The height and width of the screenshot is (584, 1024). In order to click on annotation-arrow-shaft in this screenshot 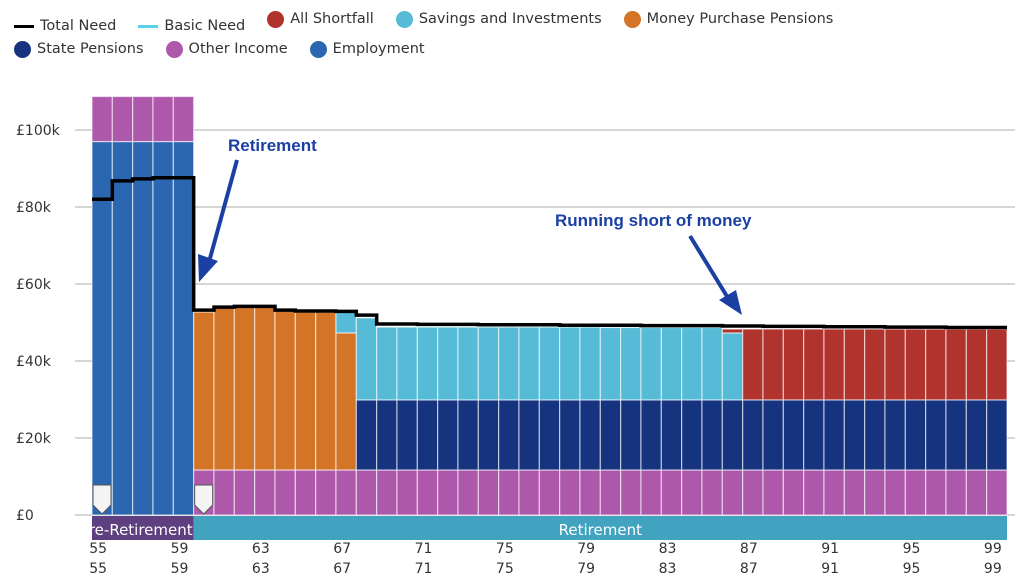, I will do `click(223, 211)`.